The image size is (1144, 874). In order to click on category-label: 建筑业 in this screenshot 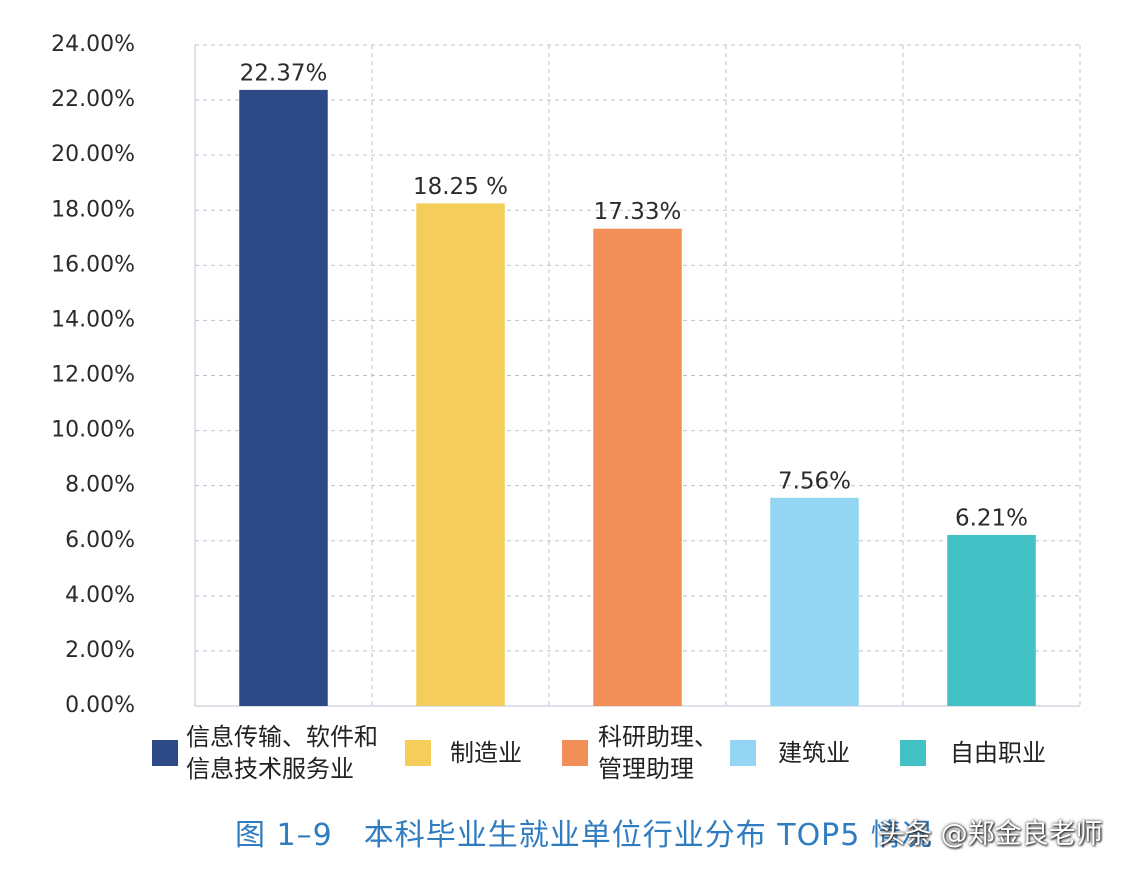, I will do `click(814, 753)`.